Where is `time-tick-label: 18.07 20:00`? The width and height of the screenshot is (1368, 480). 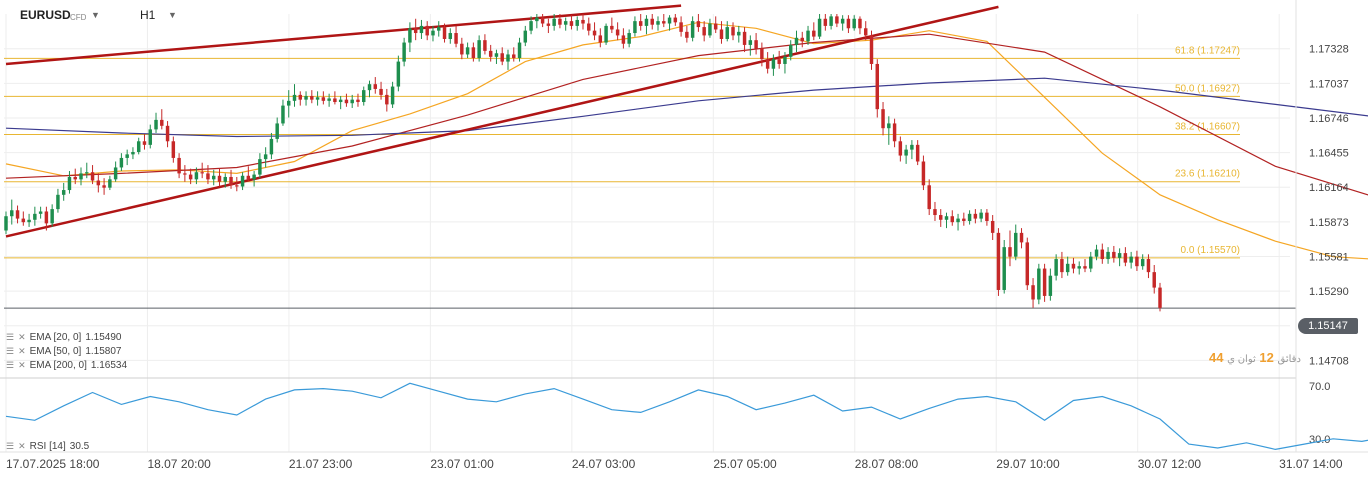 time-tick-label: 18.07 20:00 is located at coordinates (179, 464).